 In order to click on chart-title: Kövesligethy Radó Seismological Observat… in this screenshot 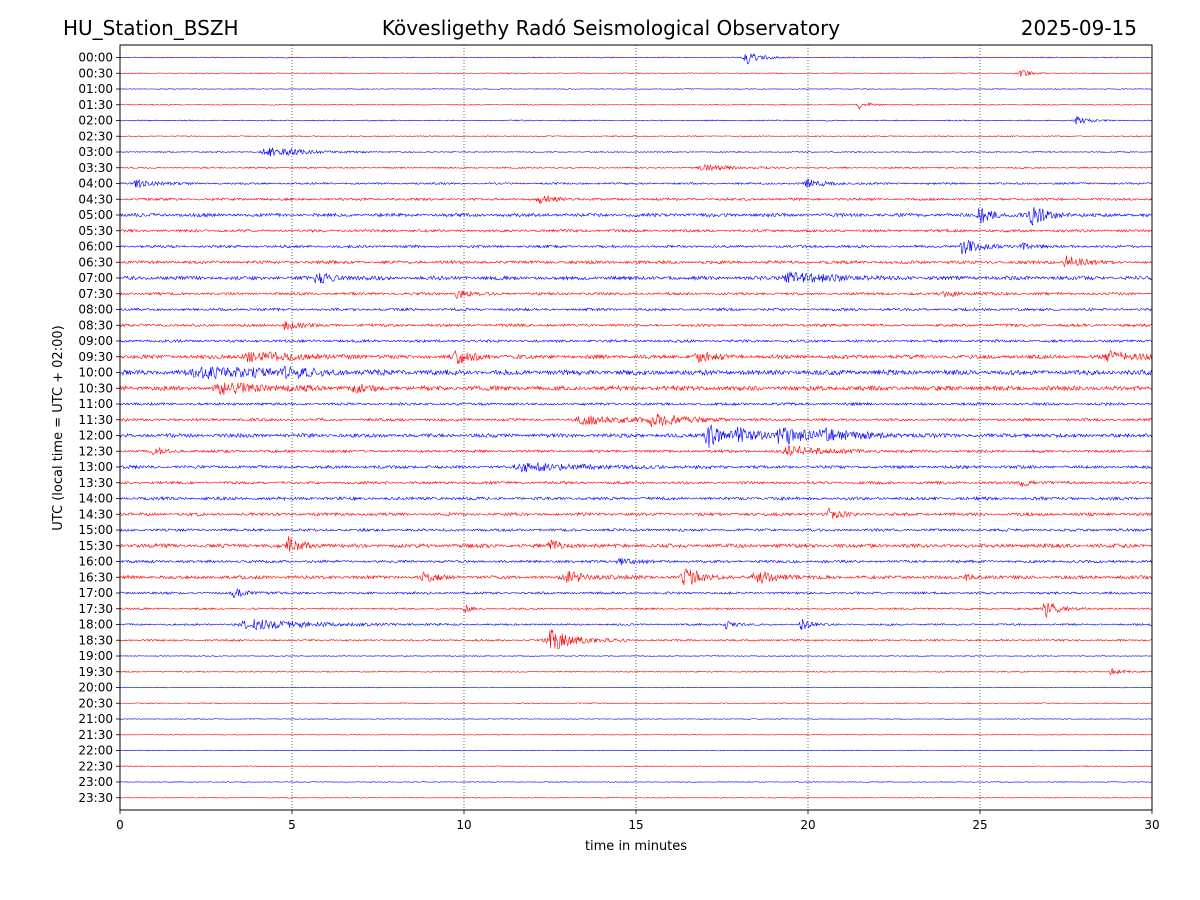, I will do `click(611, 28)`.